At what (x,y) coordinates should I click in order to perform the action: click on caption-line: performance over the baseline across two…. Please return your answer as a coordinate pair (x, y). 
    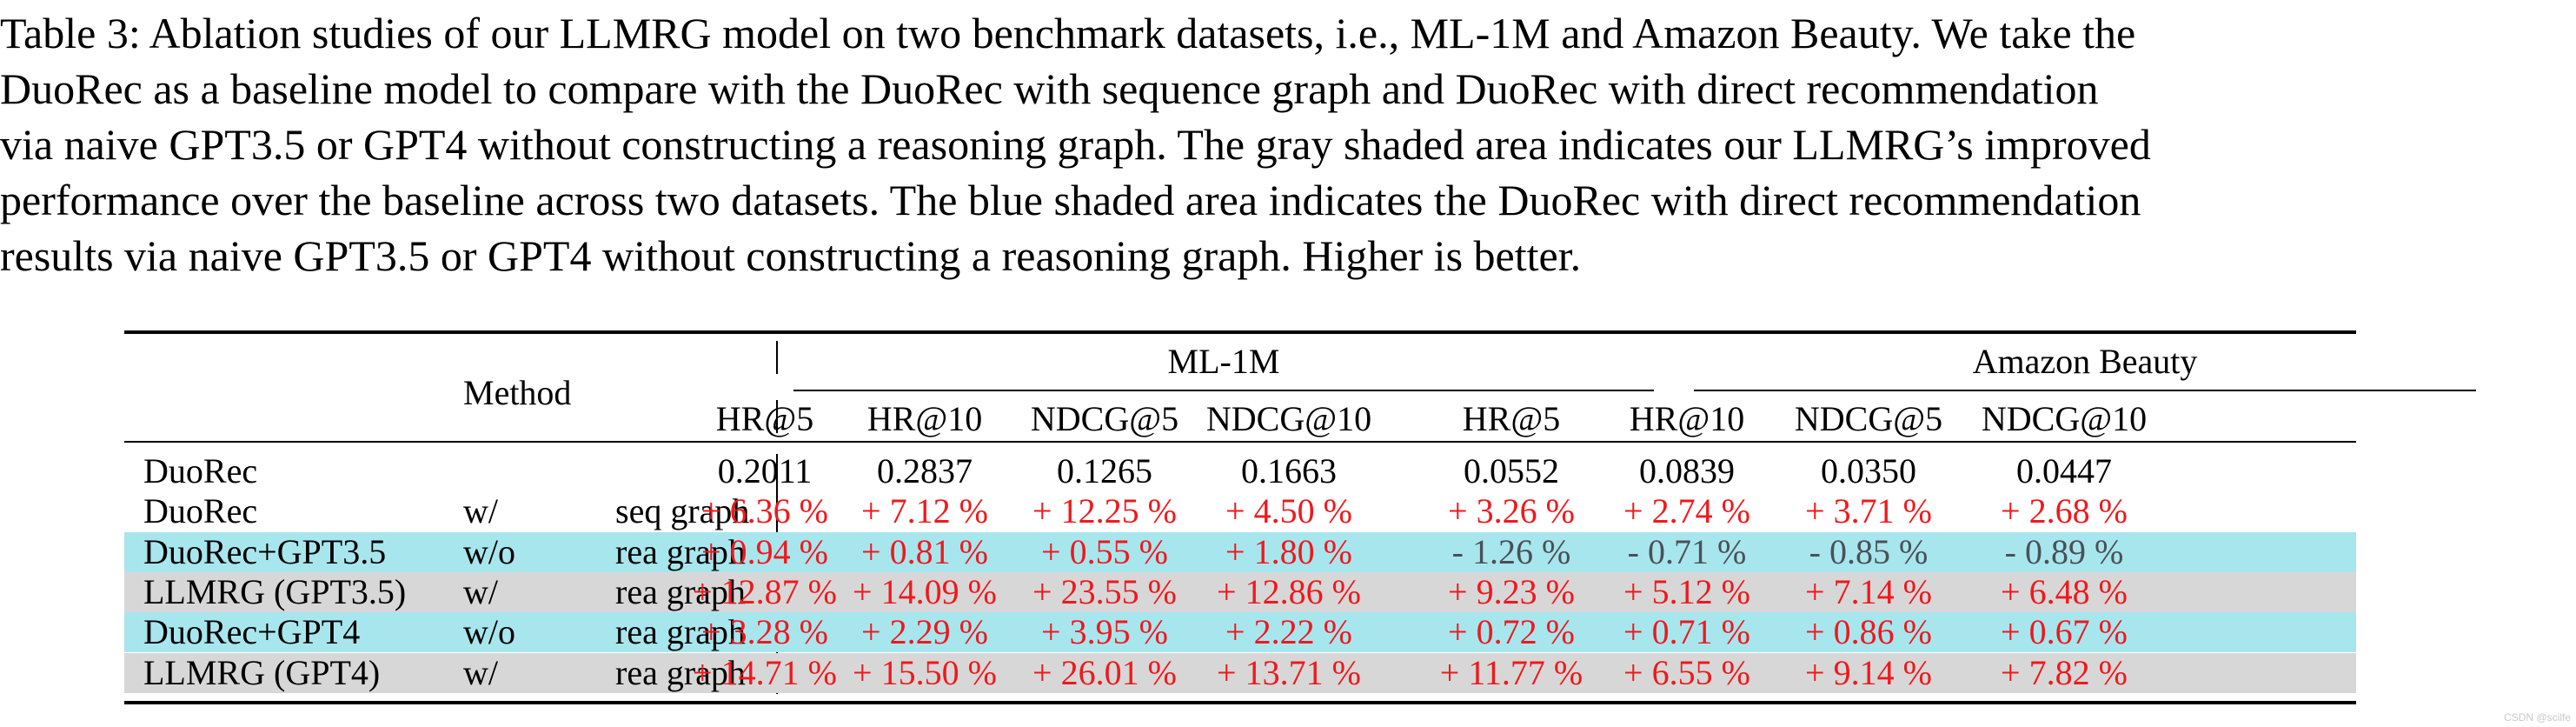
    Looking at the image, I should click on (1070, 200).